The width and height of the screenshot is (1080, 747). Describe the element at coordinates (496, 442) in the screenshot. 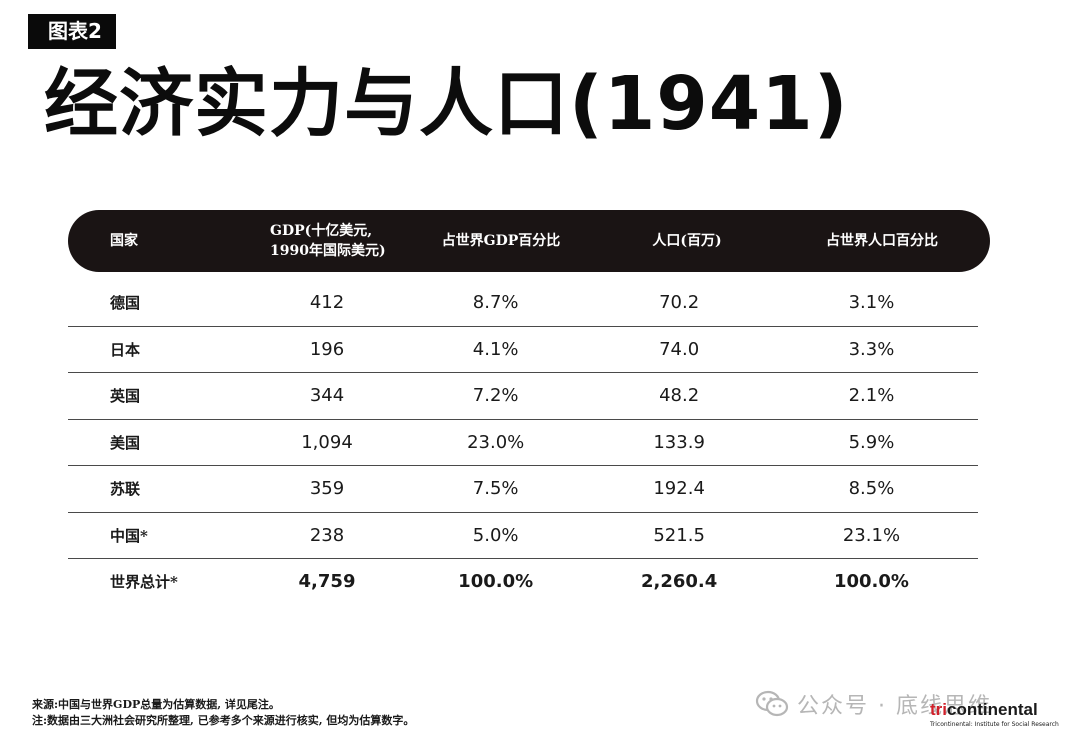

I see `cell-gdp-share: 23.0%` at that location.